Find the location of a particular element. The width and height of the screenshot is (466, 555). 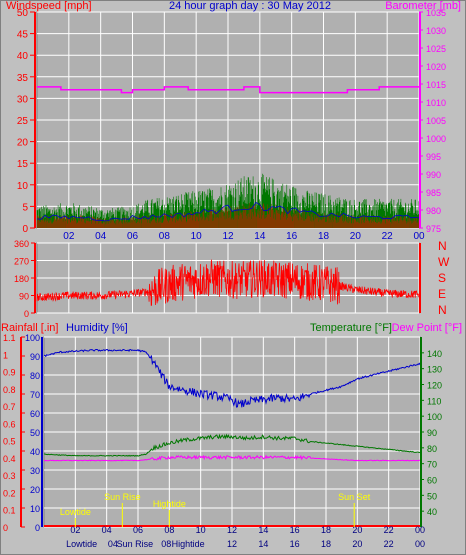

wind-direction-panel: 0 90 180 270 360 N W S E N is located at coordinates (232, 279).